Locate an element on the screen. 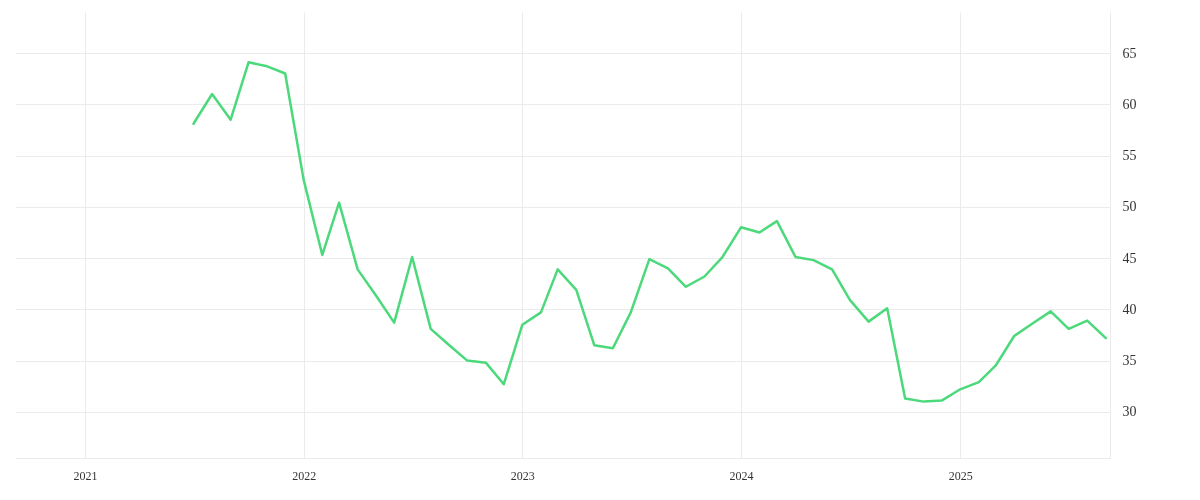 The image size is (1200, 500). y-tick-label: 30 is located at coordinates (1129, 412).